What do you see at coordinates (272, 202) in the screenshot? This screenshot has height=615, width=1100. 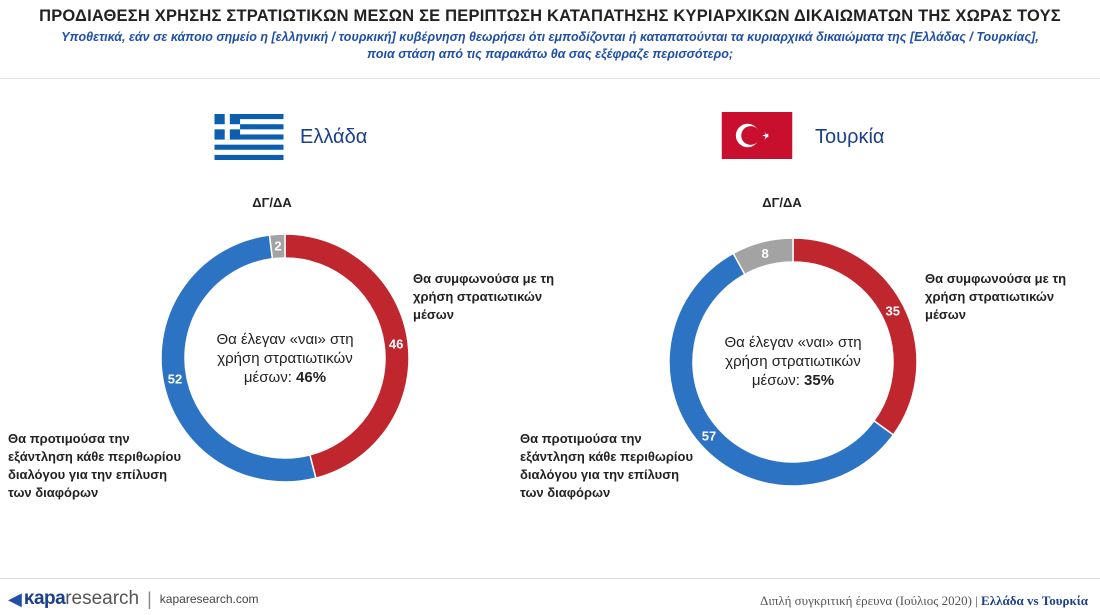 I see `dk-label-greece: ΔΓ/ΔΑ` at bounding box center [272, 202].